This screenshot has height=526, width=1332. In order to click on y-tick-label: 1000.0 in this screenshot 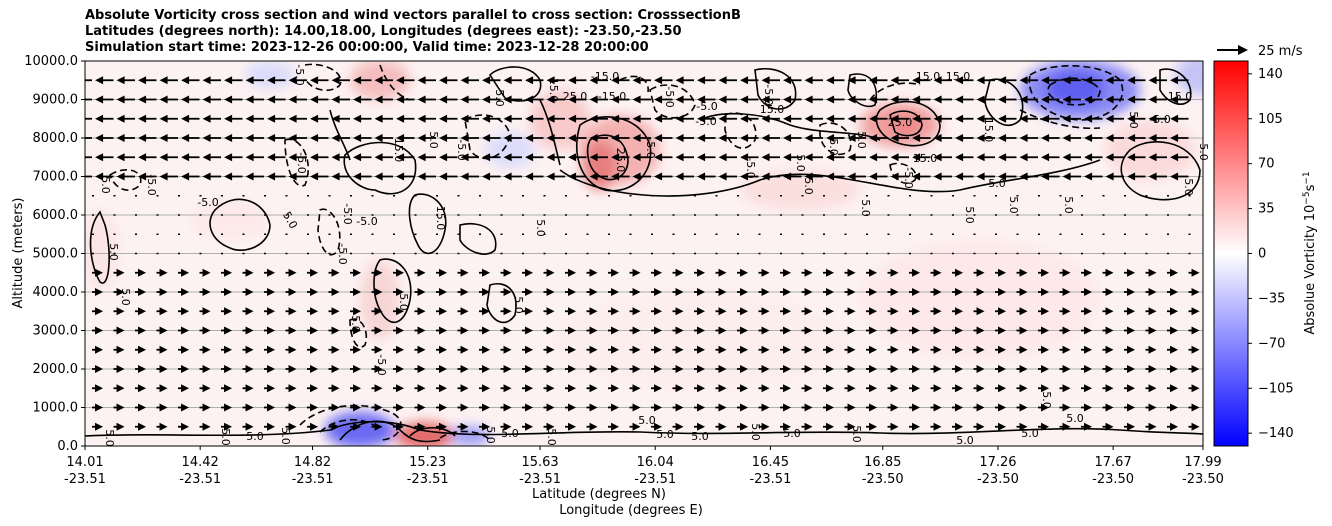, I will do `click(56, 408)`.